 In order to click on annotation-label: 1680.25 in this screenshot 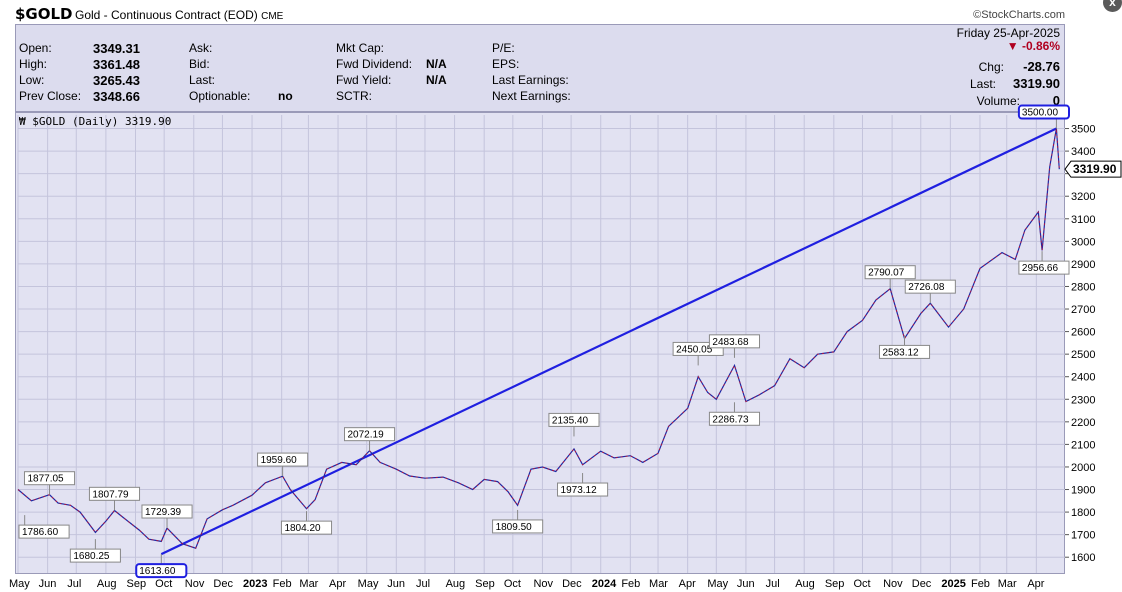, I will do `click(95, 551)`.